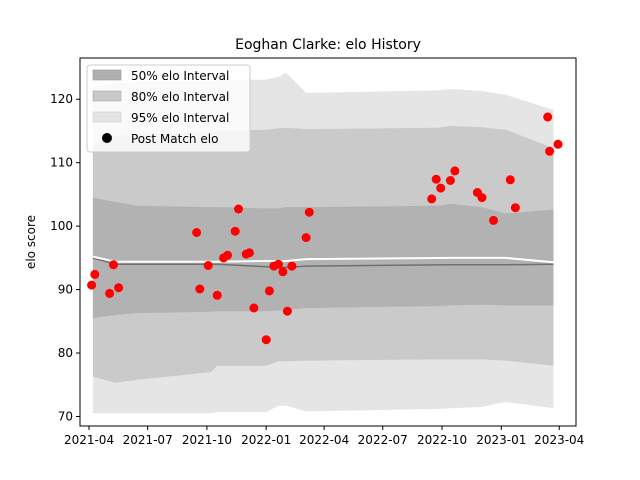 The width and height of the screenshot is (640, 480). Describe the element at coordinates (180, 76) in the screenshot. I see `legend-label-50: 50% elo Interval` at that location.